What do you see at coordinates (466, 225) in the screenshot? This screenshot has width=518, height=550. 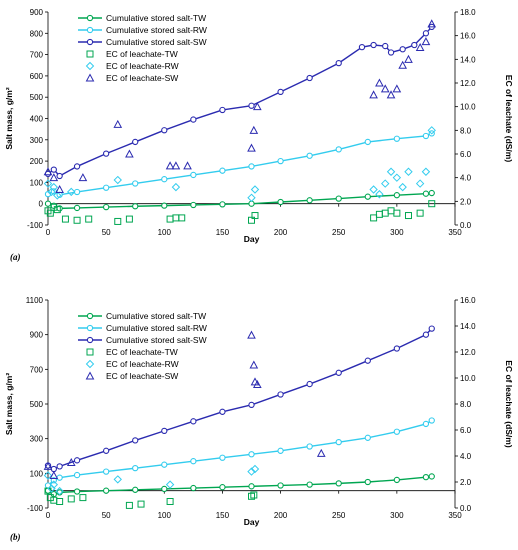 I see `y2-tick-label: 0.0` at bounding box center [466, 225].